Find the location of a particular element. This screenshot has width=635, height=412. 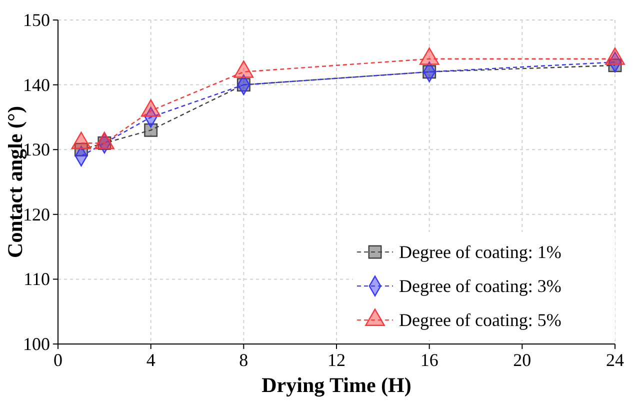

y-tick-label: 150 is located at coordinates (36, 20).